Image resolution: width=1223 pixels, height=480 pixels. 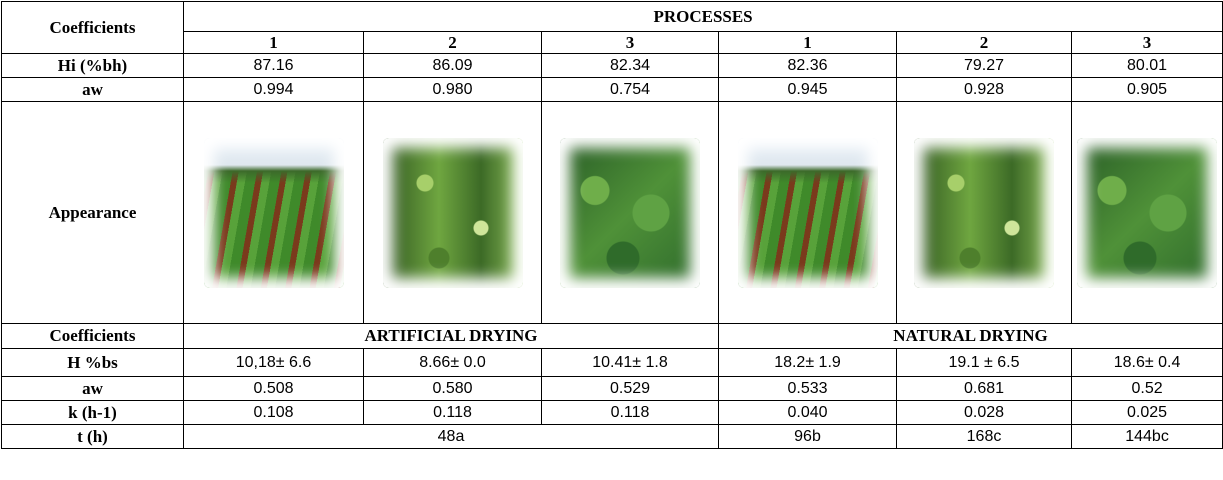 What do you see at coordinates (92, 362) in the screenshot?
I see `row-header: H %bs` at bounding box center [92, 362].